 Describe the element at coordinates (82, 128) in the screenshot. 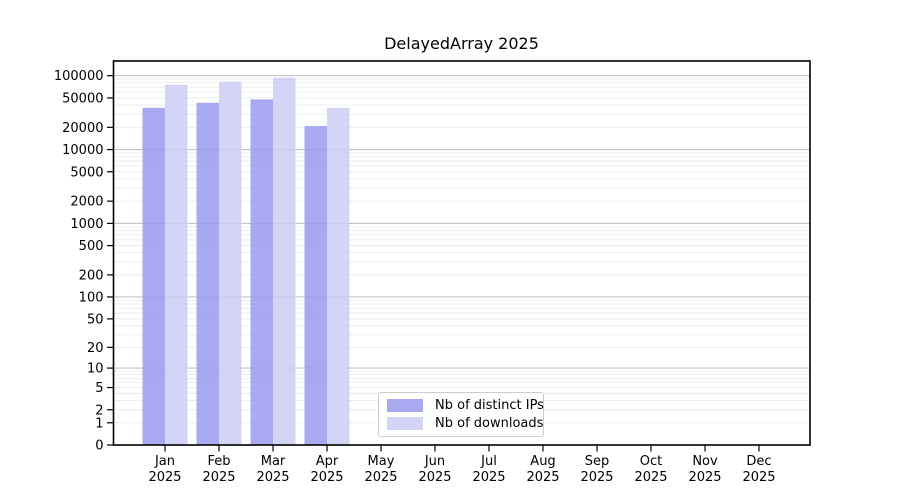

I see `y-tick-label: 20000` at that location.